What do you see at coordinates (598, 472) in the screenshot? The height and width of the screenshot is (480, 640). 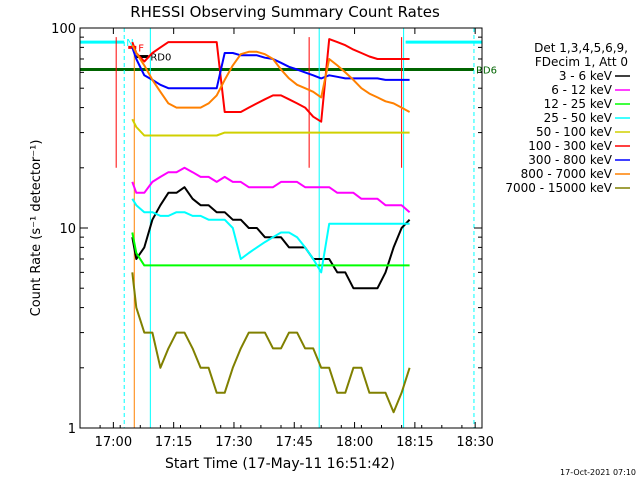 I see `footer-timestamp: 17-Oct-2021 07:10` at bounding box center [598, 472].